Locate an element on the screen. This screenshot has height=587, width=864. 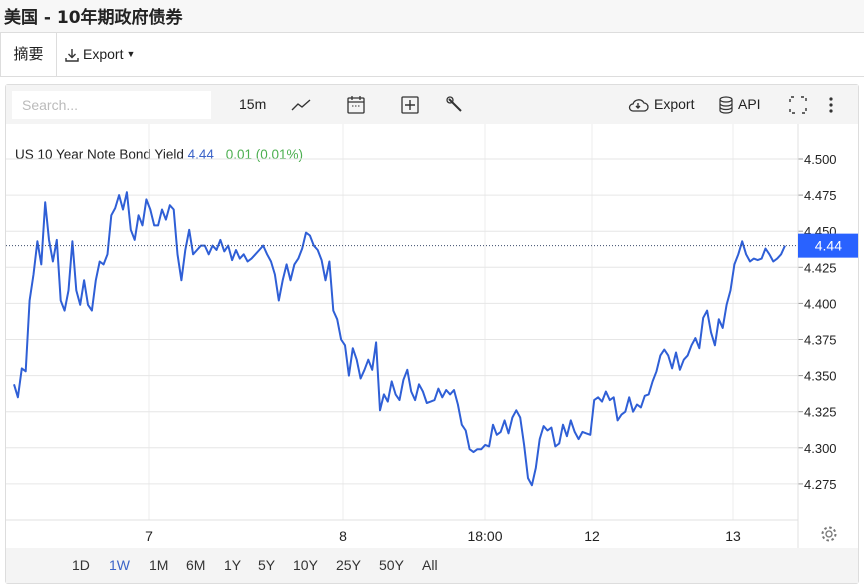
range-1m: 1M is located at coordinates (159, 565).